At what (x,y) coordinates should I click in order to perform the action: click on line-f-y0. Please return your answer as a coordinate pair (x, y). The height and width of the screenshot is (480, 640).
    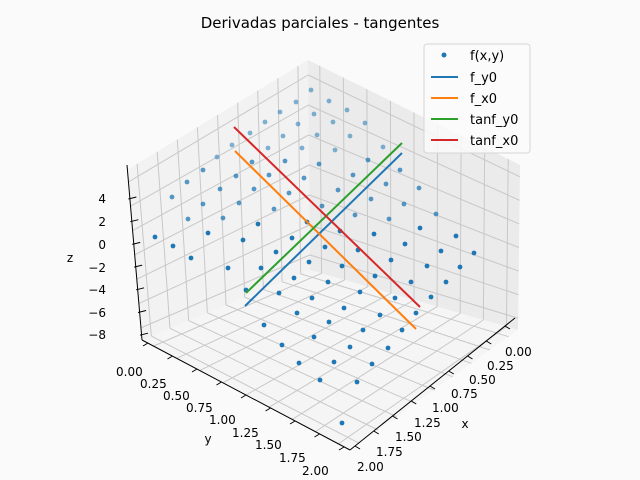
    Looking at the image, I should click on (323, 229).